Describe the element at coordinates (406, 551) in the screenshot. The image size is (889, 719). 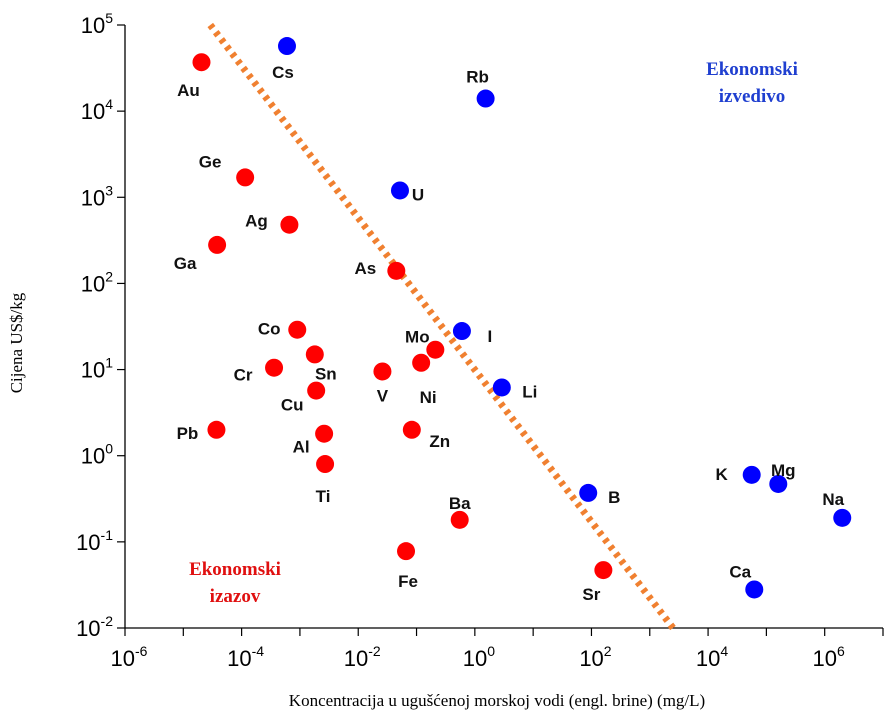
I see `data-point-fe` at that location.